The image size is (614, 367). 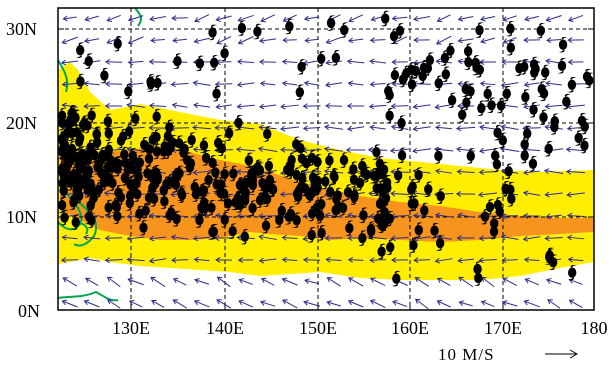 What do you see at coordinates (594, 328) in the screenshot?
I see `lon-label-180: 180` at bounding box center [594, 328].